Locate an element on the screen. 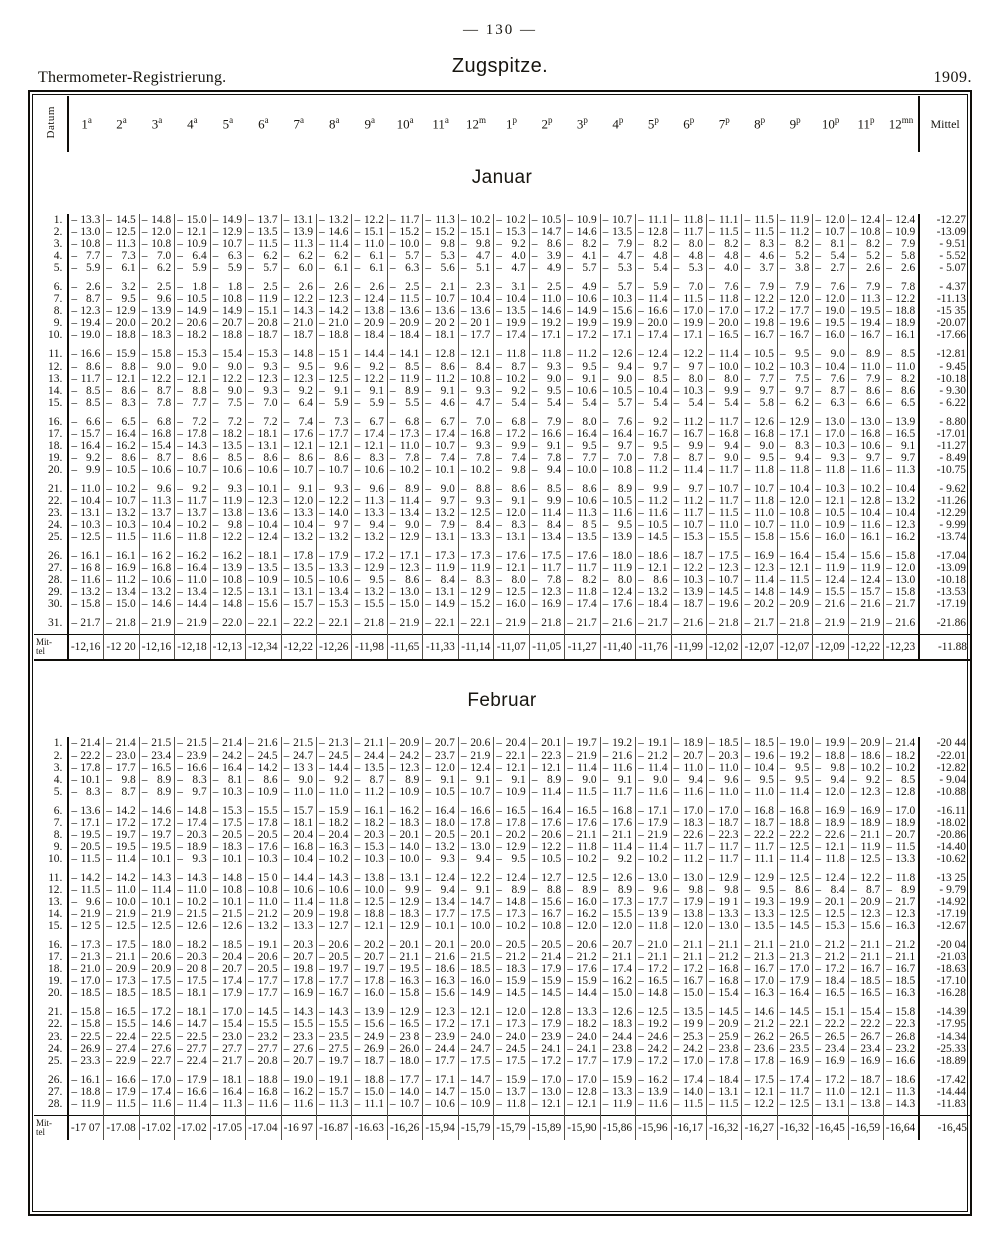 The height and width of the screenshot is (1241, 1000). reading-value: 7.5 is located at coordinates (235, 402).